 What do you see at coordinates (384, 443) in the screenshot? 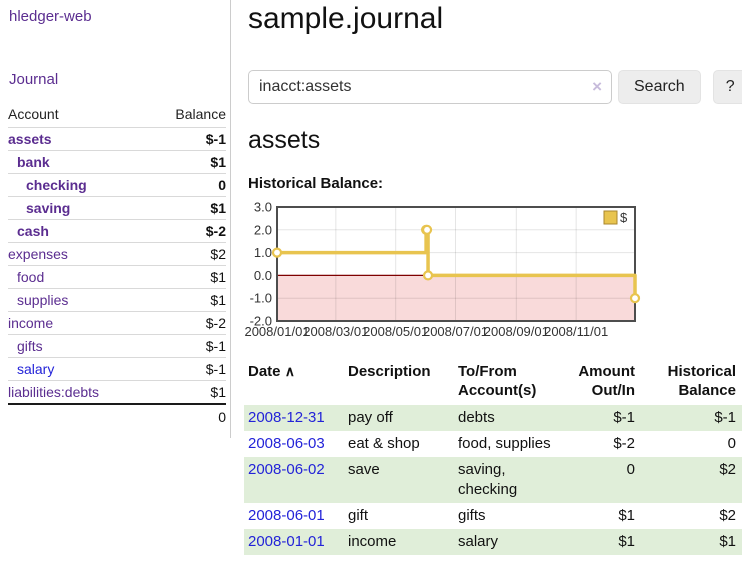
I see `transaction-description: eat & shop` at bounding box center [384, 443].